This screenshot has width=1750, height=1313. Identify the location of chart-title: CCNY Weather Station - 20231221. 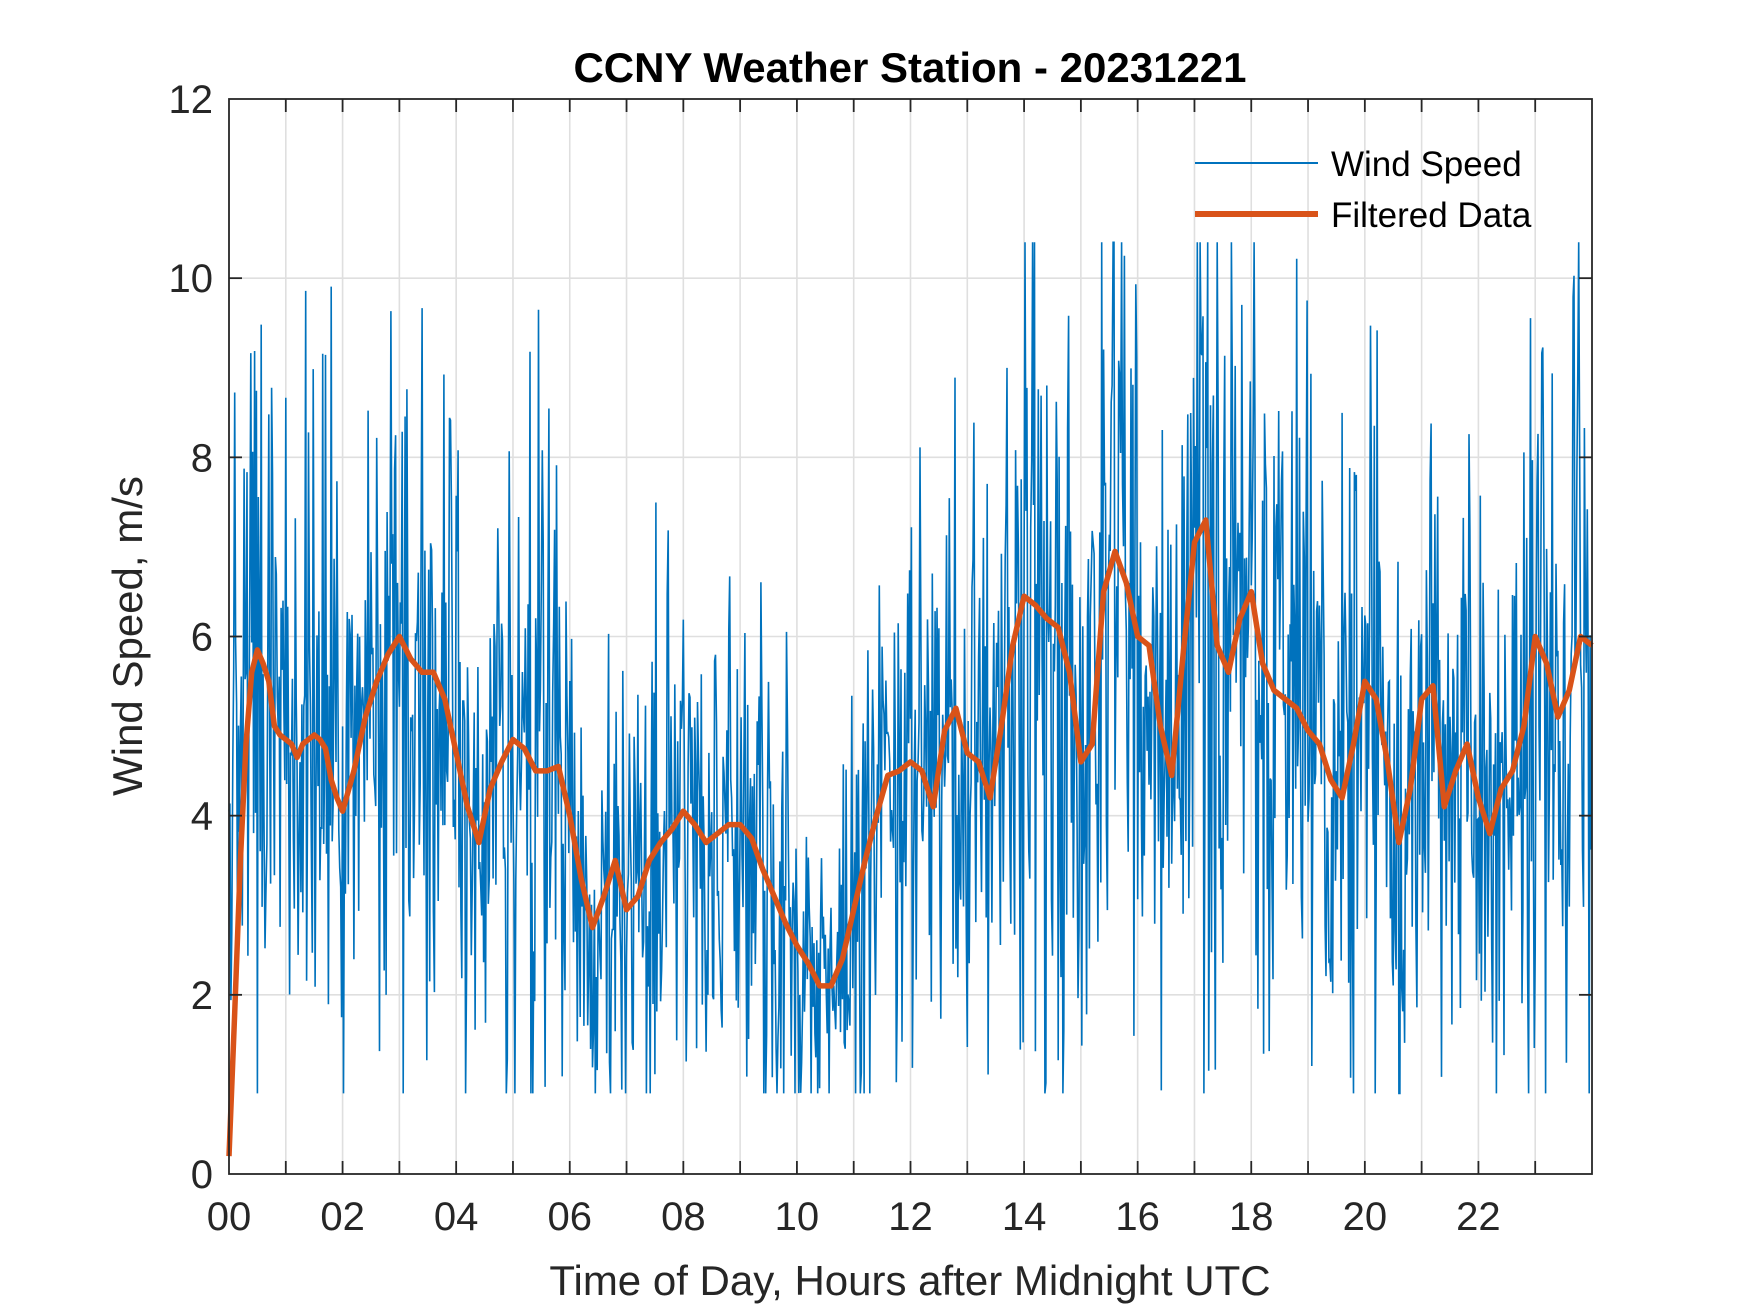
(909, 67).